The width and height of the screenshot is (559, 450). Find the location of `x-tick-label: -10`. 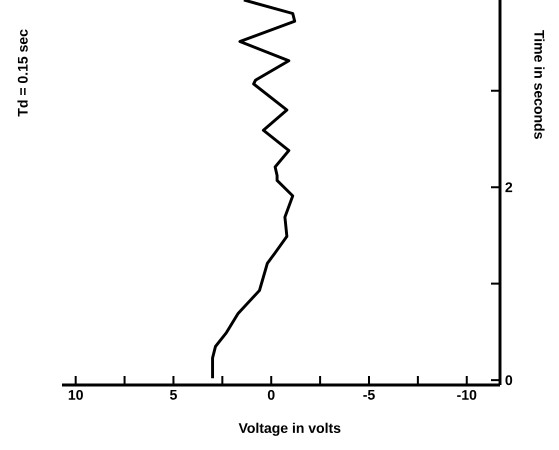

x-tick-label: -10 is located at coordinates (466, 395).